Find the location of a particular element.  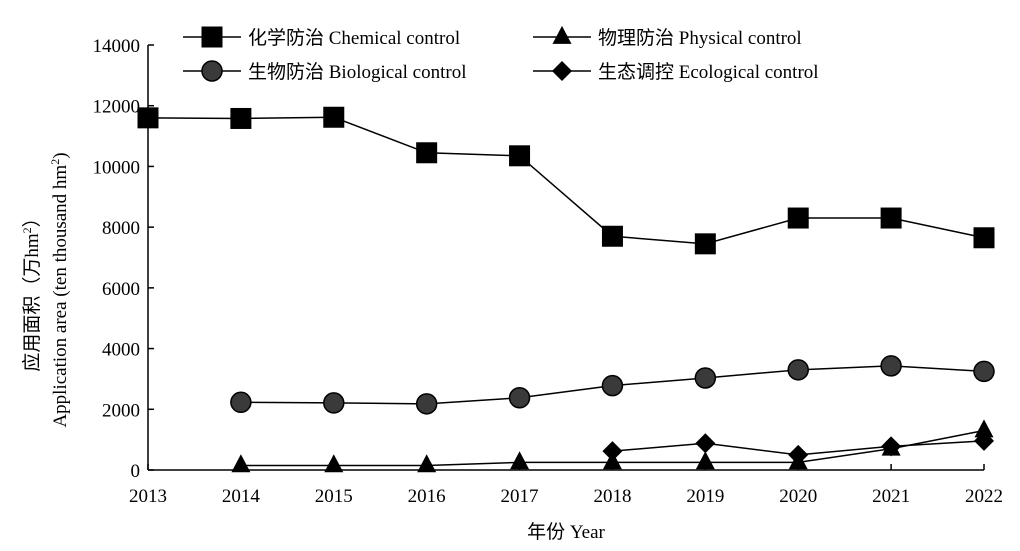

series-biological is located at coordinates (612, 385).